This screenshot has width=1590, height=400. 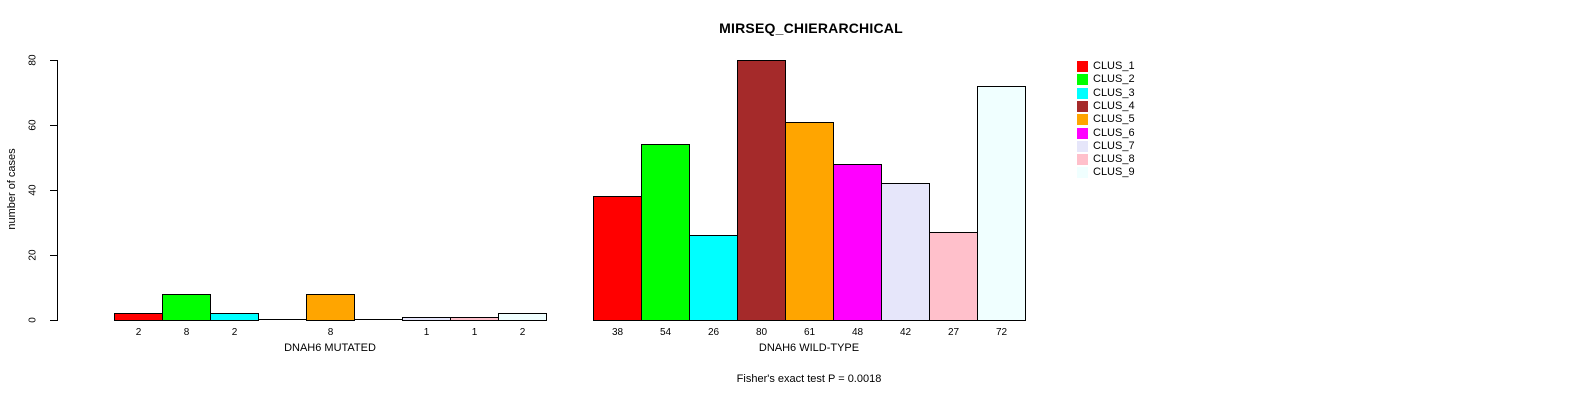 I want to click on bar-value-label: 38, so click(x=617, y=332).